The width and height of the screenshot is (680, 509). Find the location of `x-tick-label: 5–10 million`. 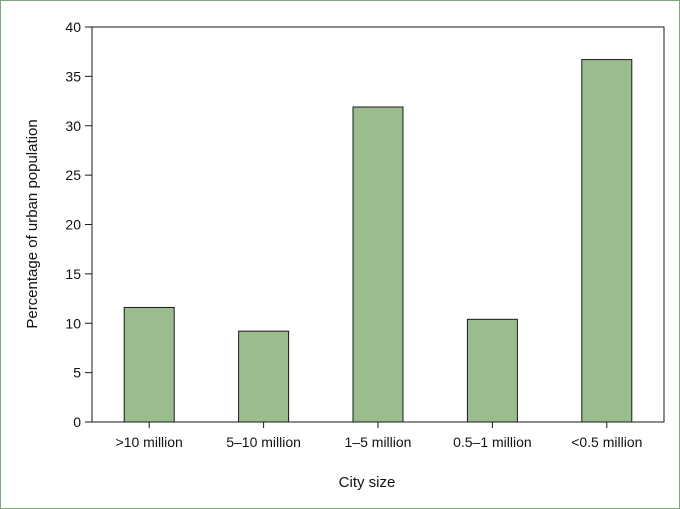

x-tick-label: 5–10 million is located at coordinates (263, 442).